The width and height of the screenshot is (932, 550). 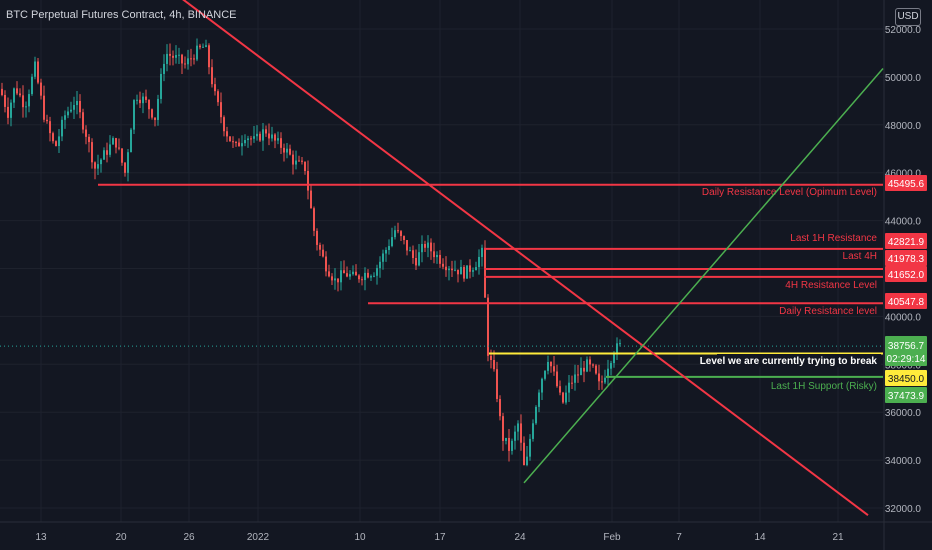 What do you see at coordinates (906, 396) in the screenshot?
I see `price-tag: 37473.9` at bounding box center [906, 396].